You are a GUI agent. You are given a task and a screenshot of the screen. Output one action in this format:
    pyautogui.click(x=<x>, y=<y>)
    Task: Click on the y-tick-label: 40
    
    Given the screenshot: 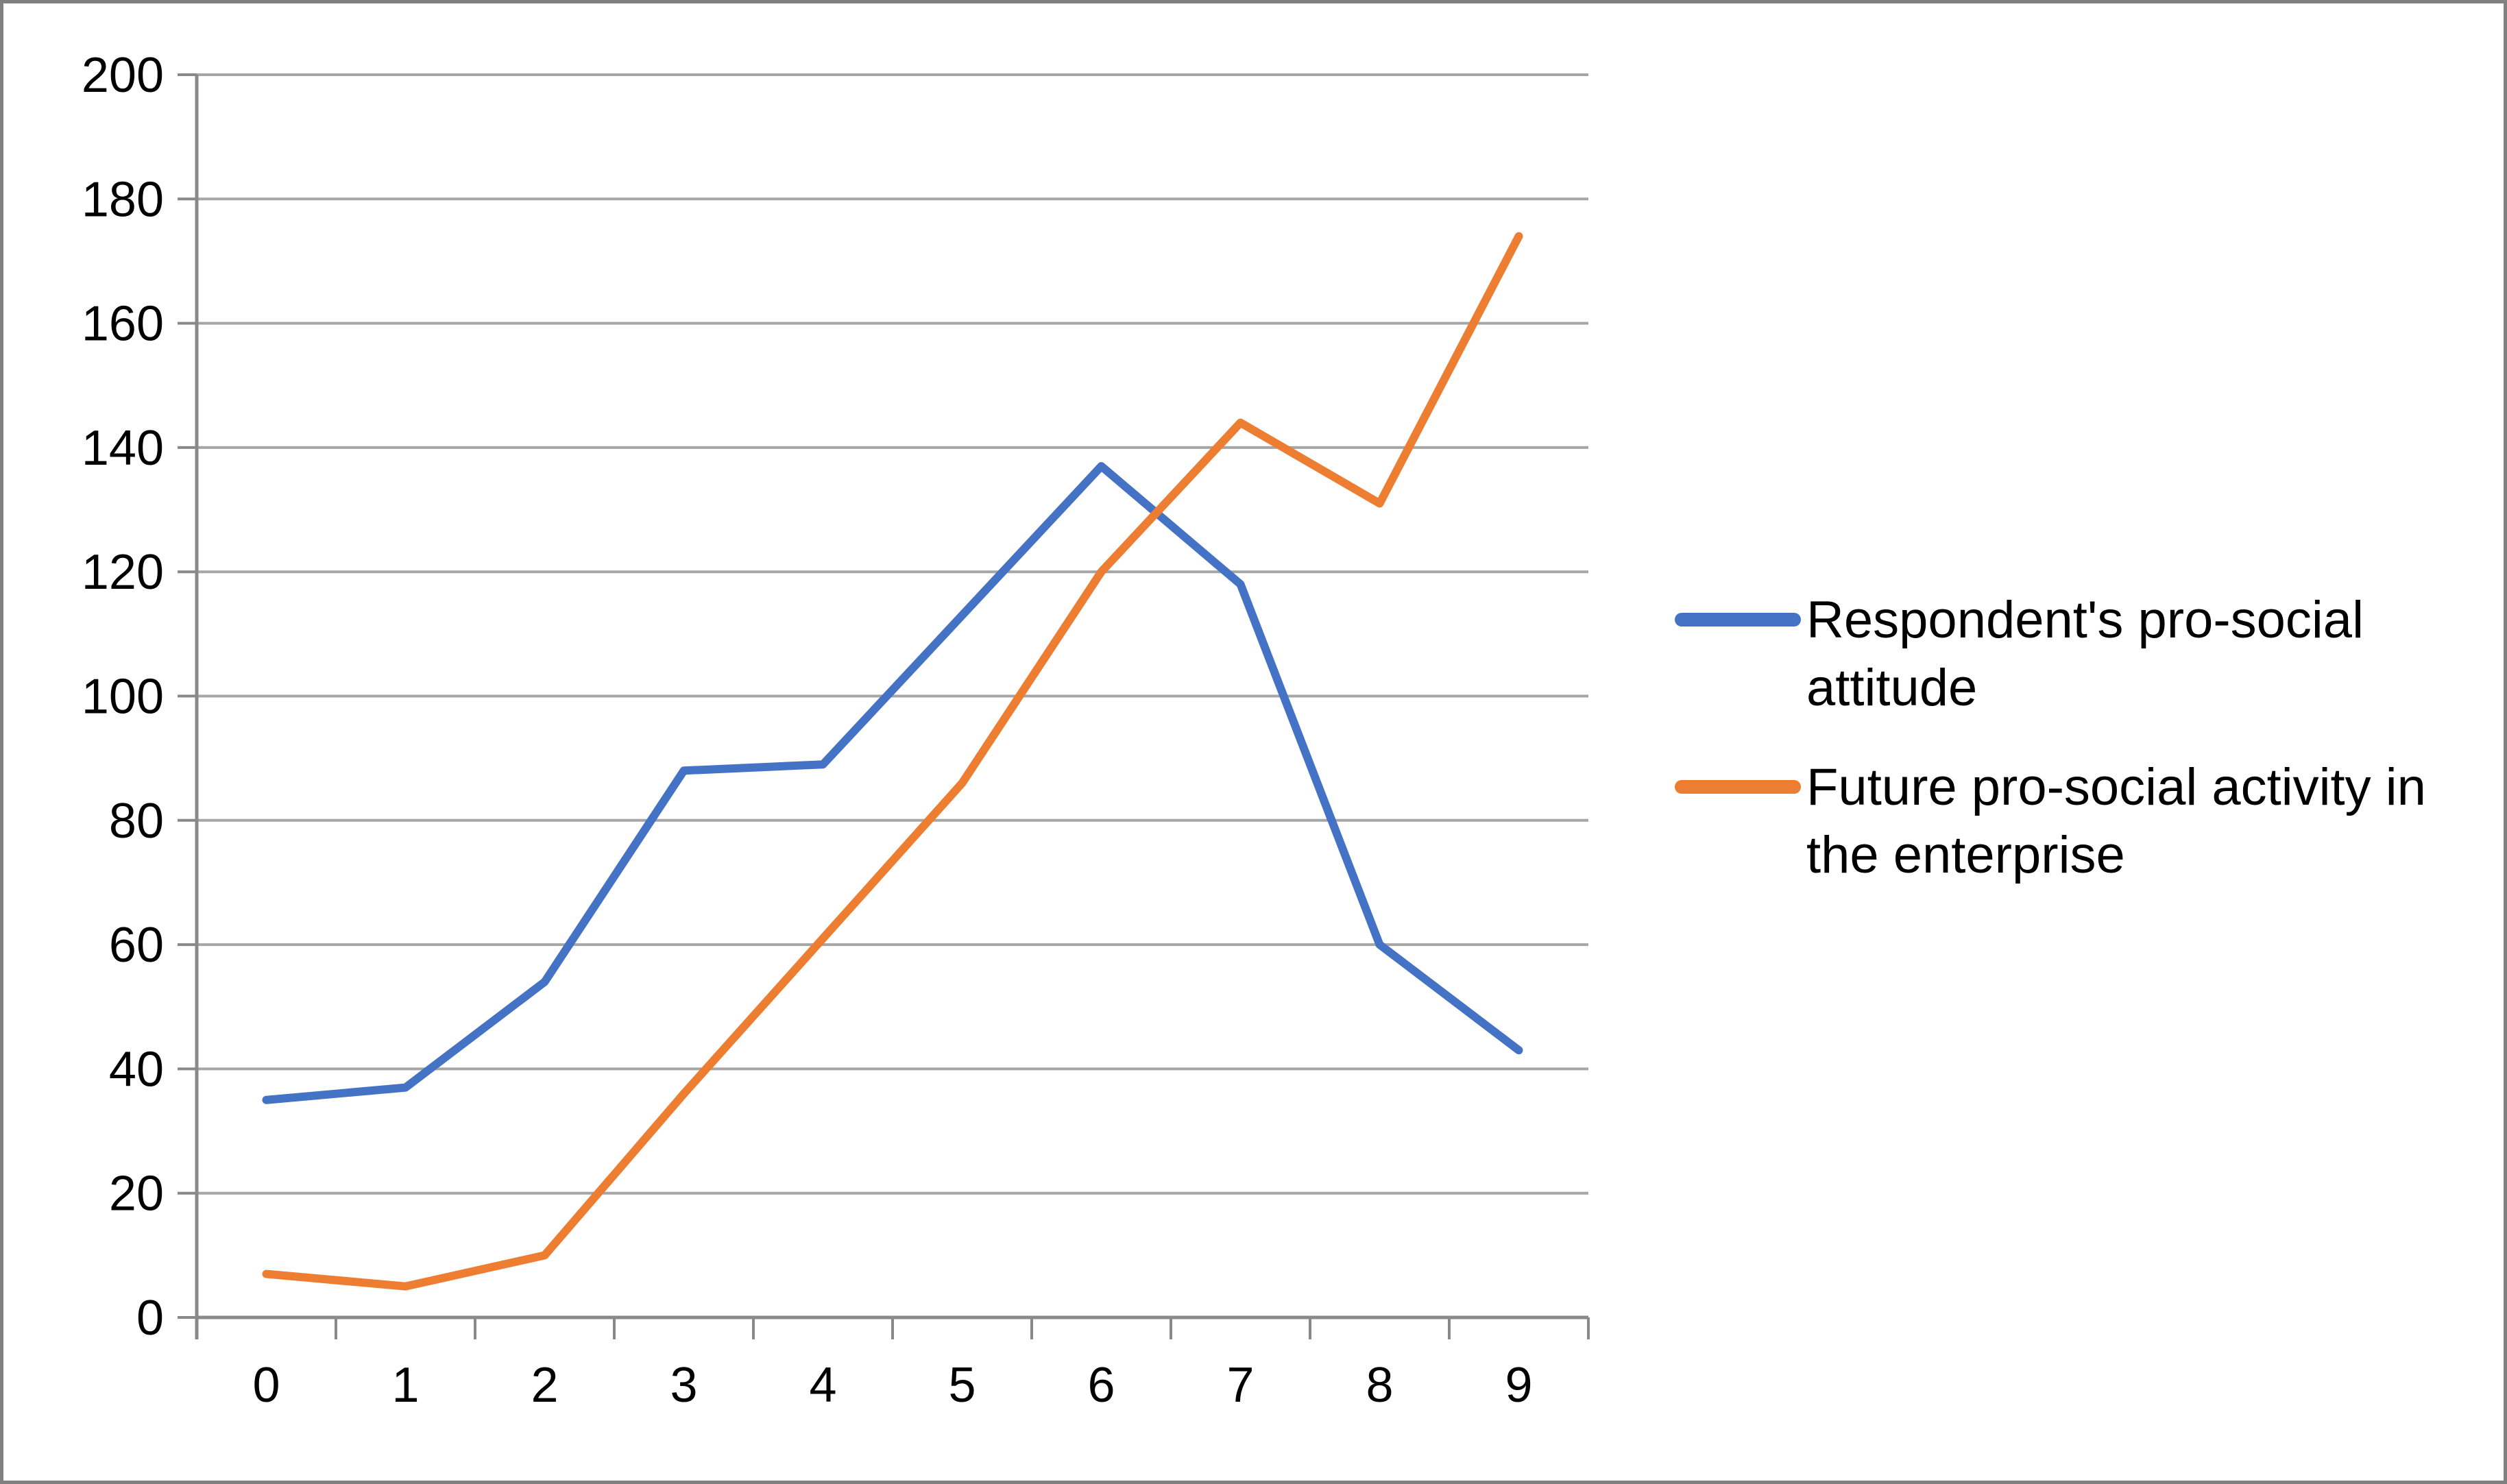 What is the action you would take?
    pyautogui.click(x=136, y=1069)
    